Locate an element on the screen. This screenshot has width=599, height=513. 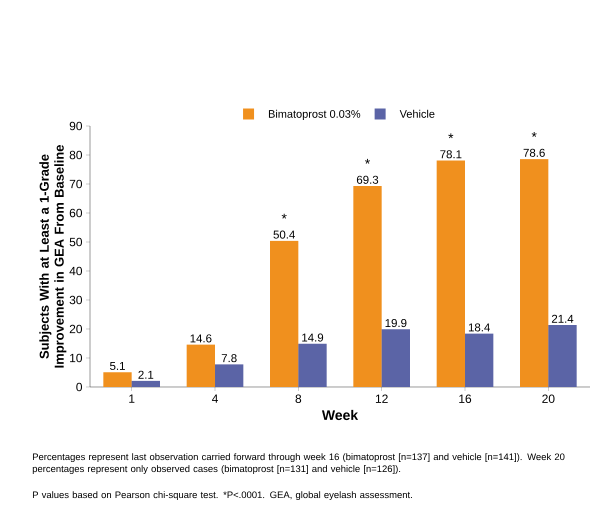
x-axis-title: Week is located at coordinates (340, 415).